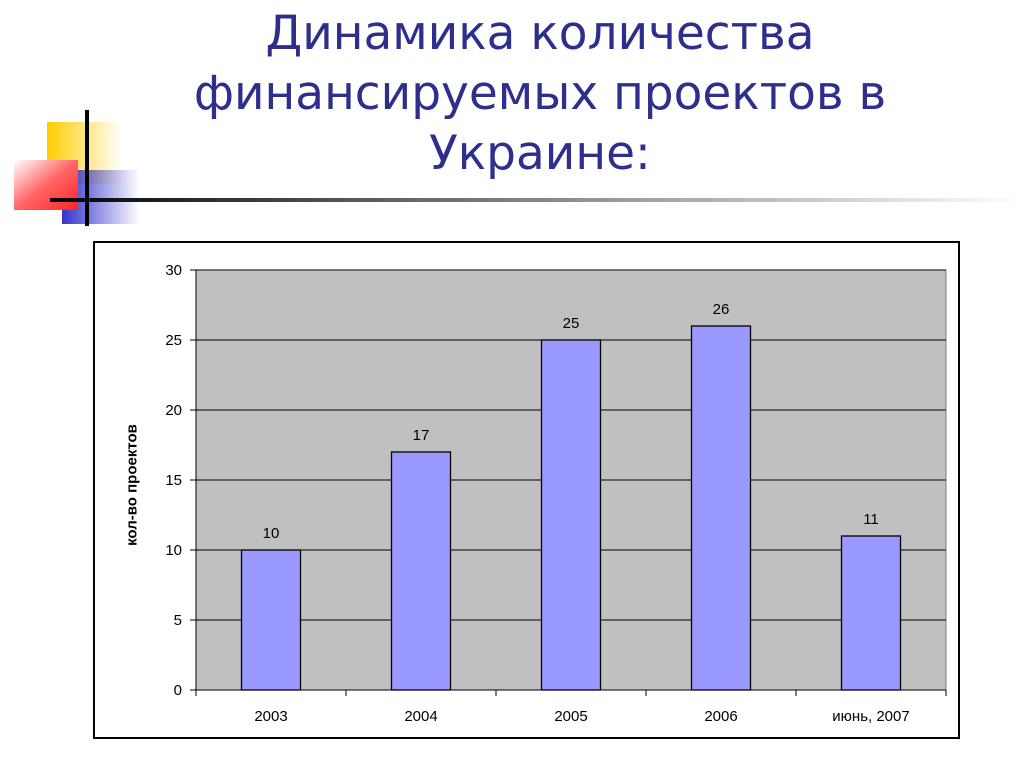  Describe the element at coordinates (871, 519) in the screenshot. I see `data-label: 11` at that location.